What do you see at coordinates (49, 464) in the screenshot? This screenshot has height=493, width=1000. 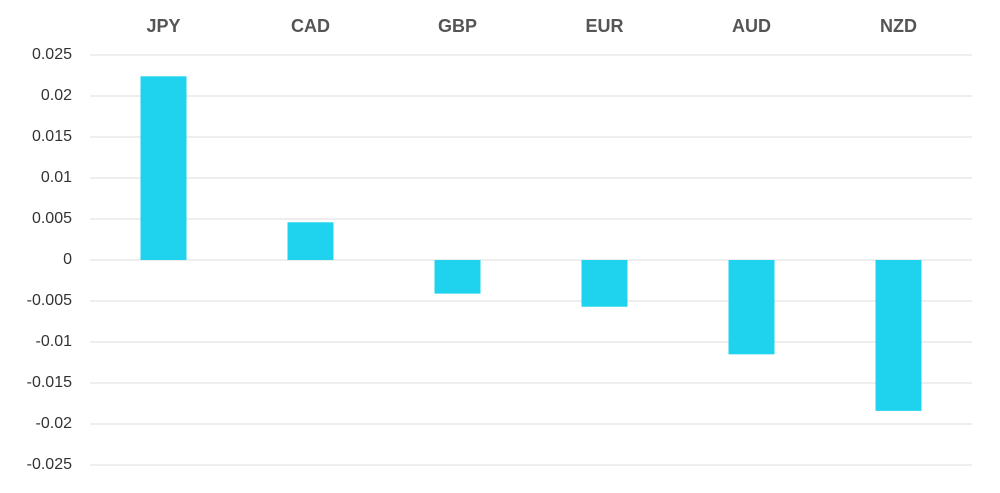 I see `y-tick-label: -0.025` at bounding box center [49, 464].